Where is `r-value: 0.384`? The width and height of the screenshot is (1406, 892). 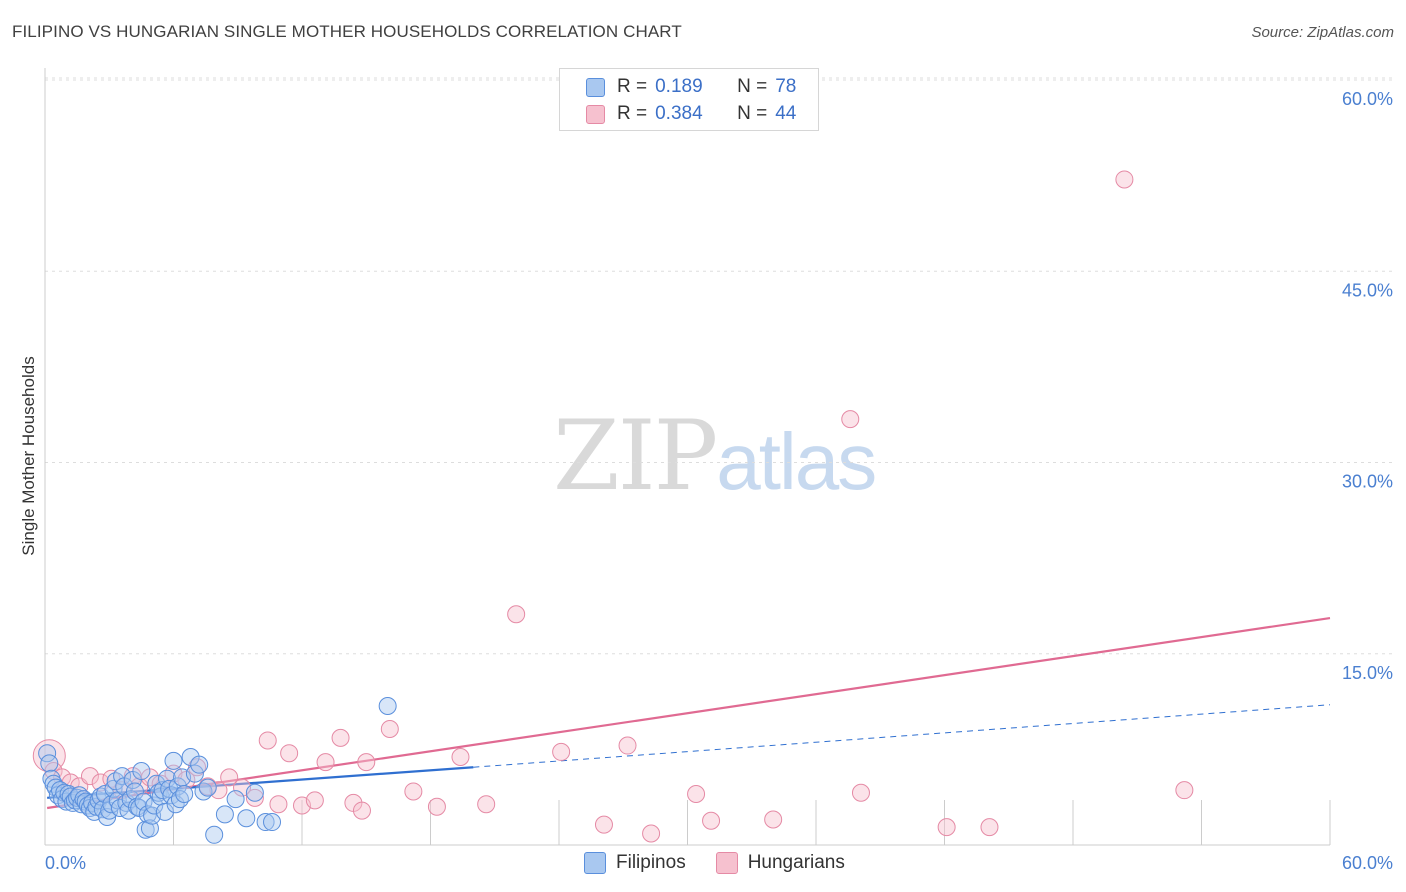
r-value: 0.384 is located at coordinates (679, 113).